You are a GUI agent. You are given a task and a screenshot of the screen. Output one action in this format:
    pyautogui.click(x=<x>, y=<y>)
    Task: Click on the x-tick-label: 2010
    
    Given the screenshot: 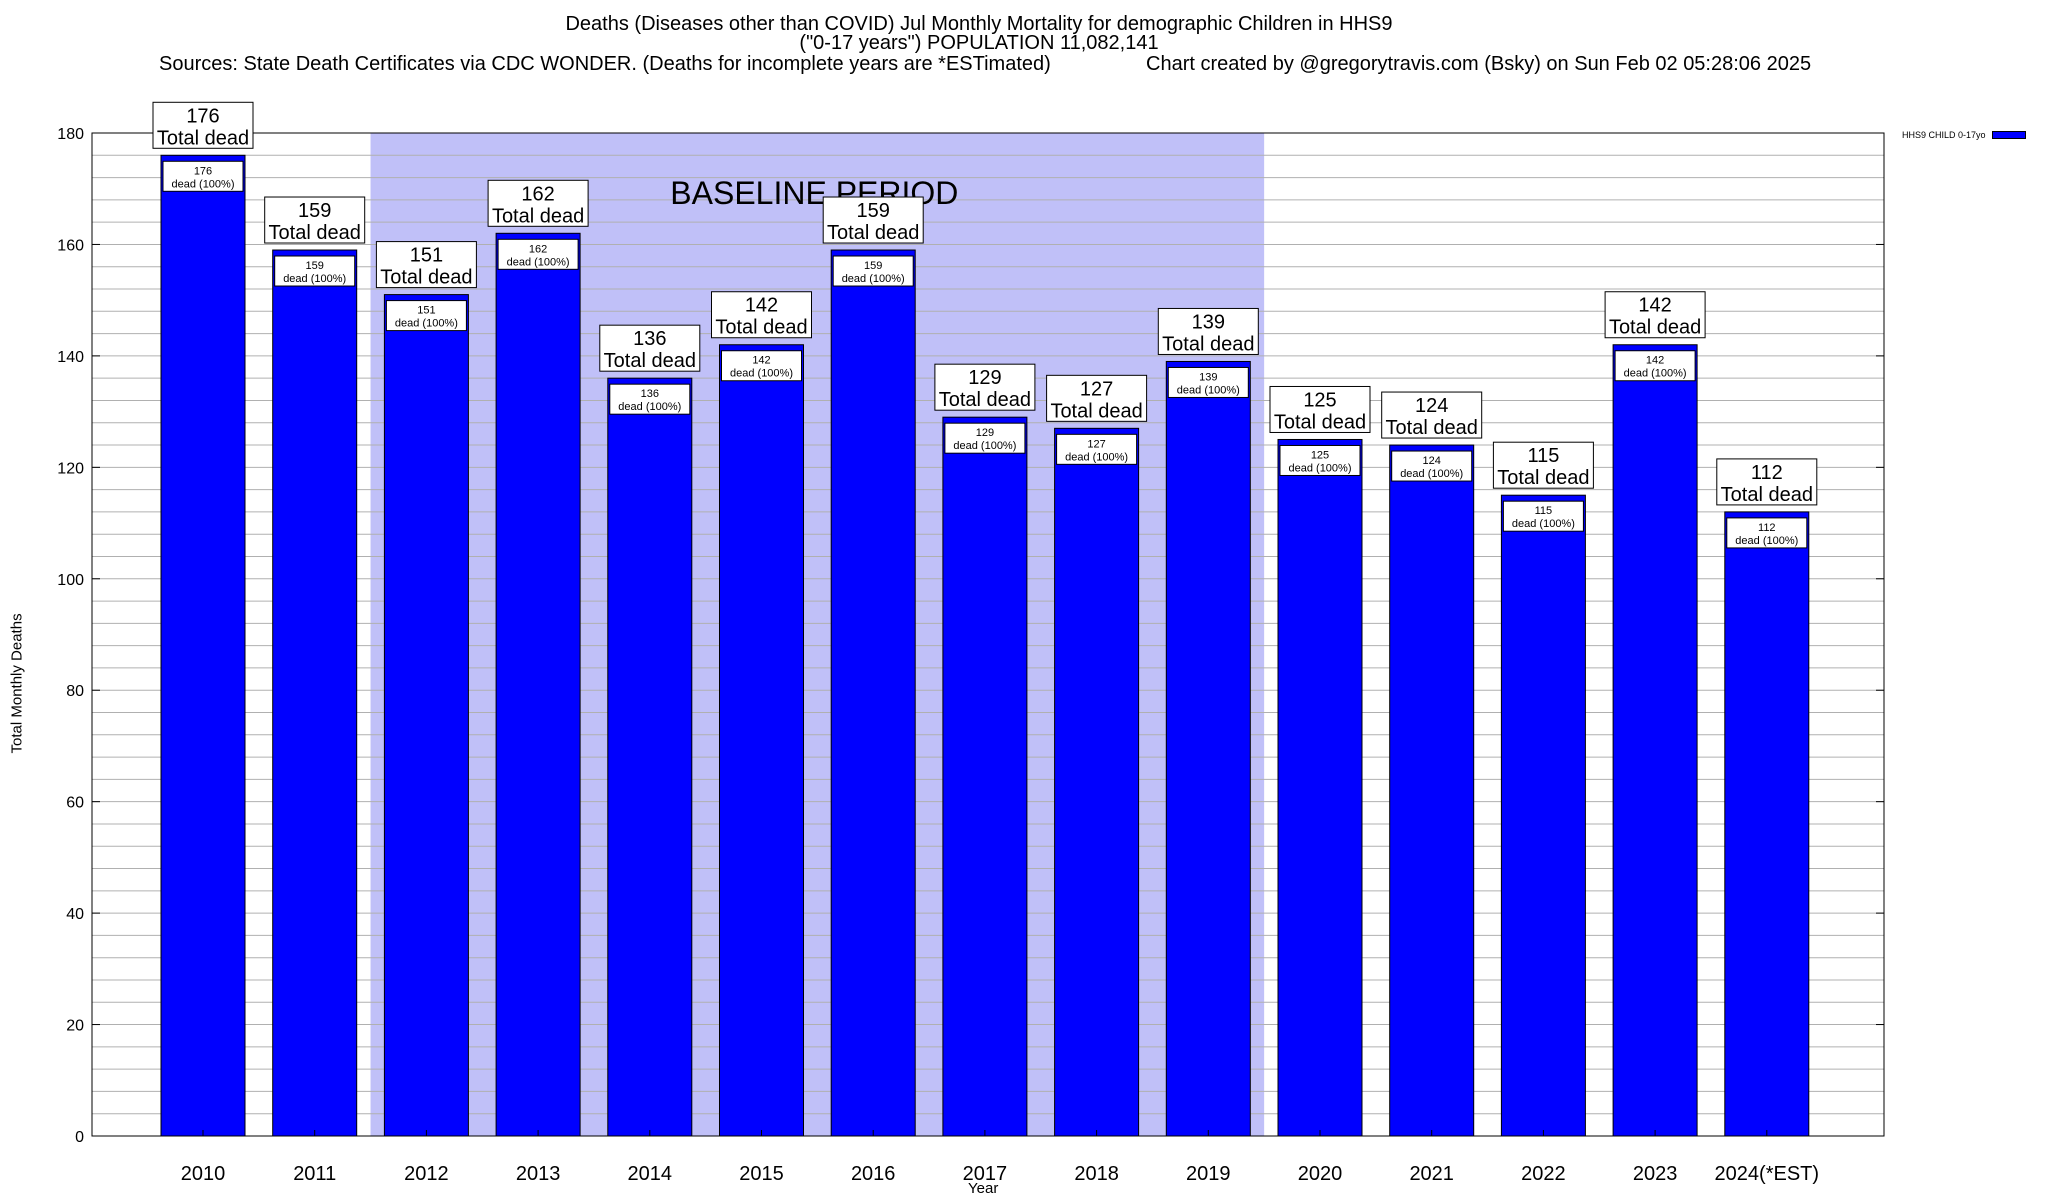 What is the action you would take?
    pyautogui.click(x=203, y=1174)
    